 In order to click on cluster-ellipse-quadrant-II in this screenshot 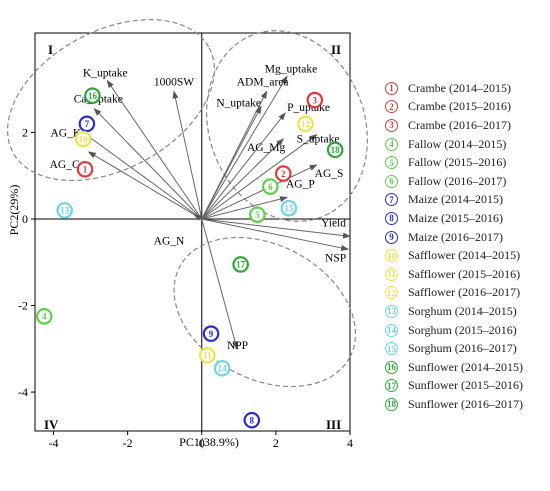, I will do `click(287, 126)`.